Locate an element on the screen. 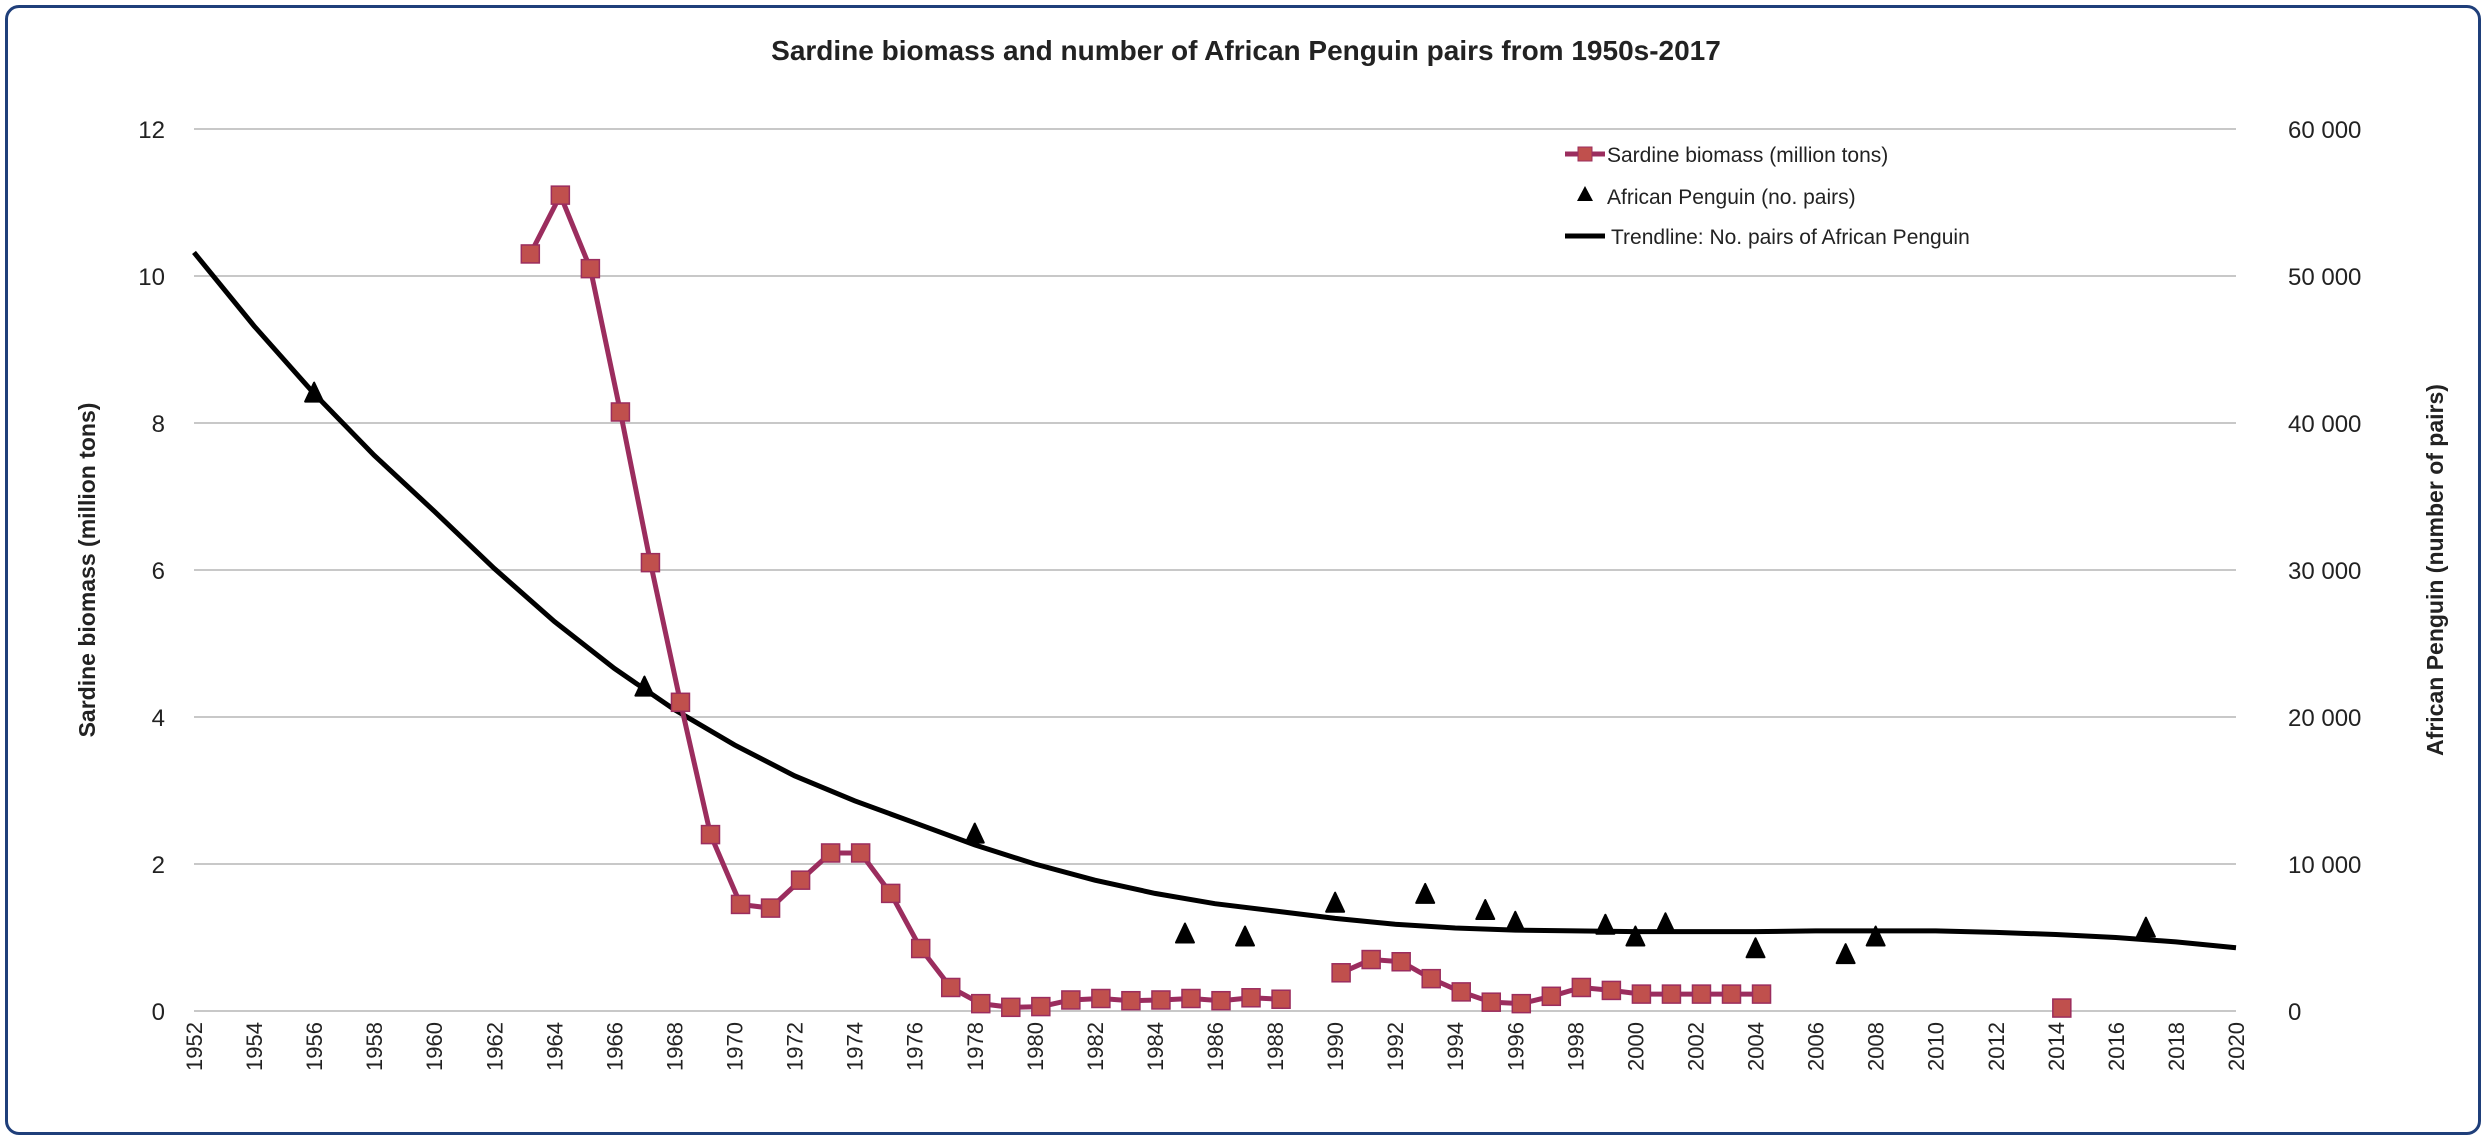  x-tick-label: 1972 is located at coordinates (795, 1046).